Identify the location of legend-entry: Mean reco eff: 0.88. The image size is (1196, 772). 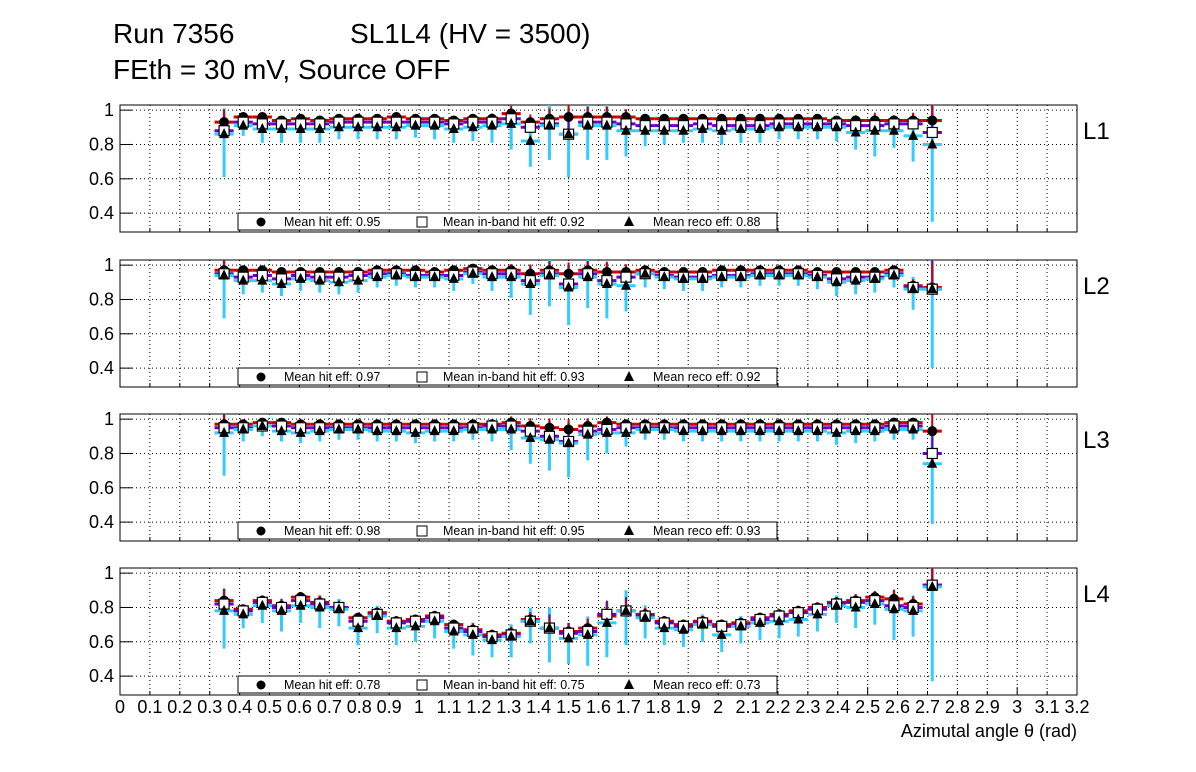
(707, 222).